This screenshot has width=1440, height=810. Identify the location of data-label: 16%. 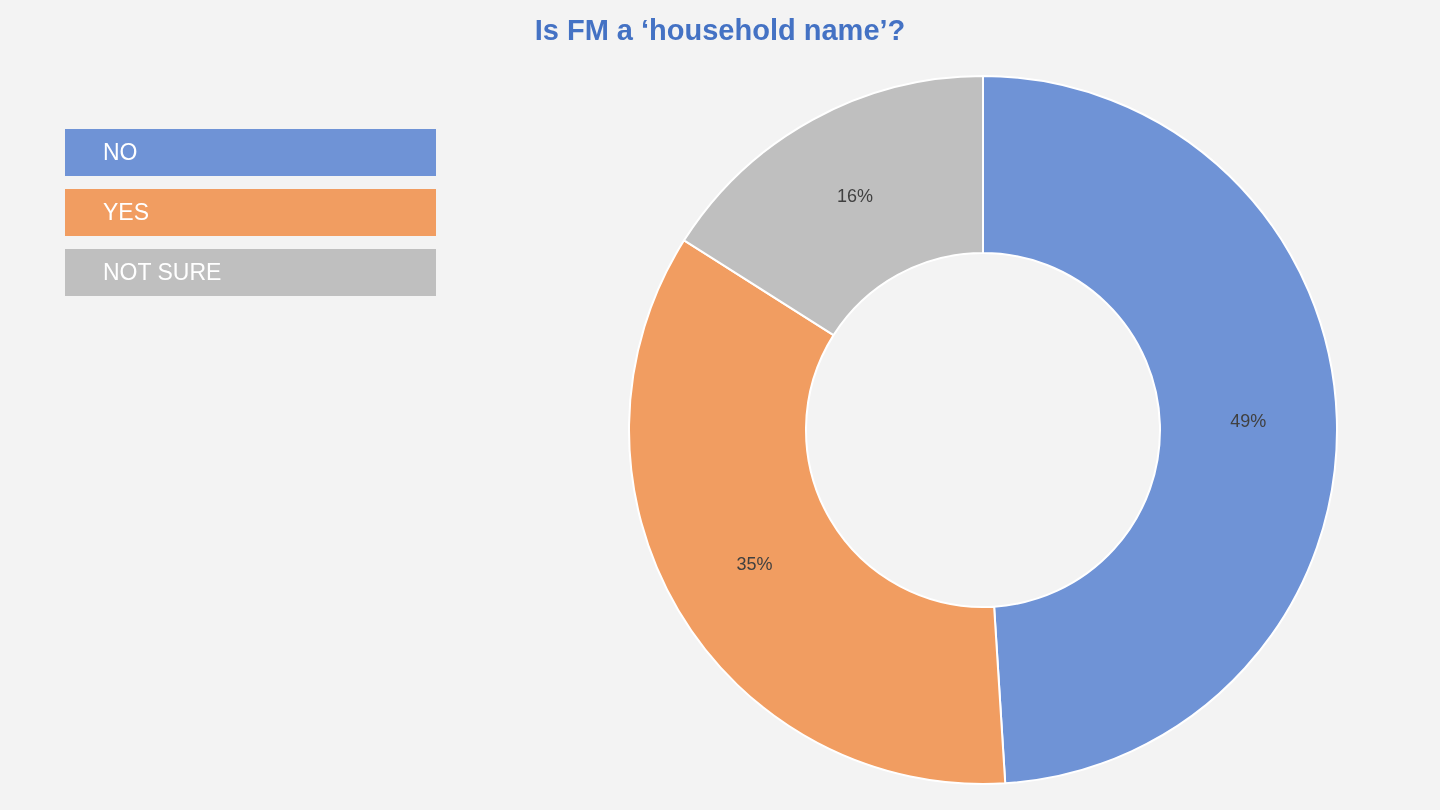
(855, 196).